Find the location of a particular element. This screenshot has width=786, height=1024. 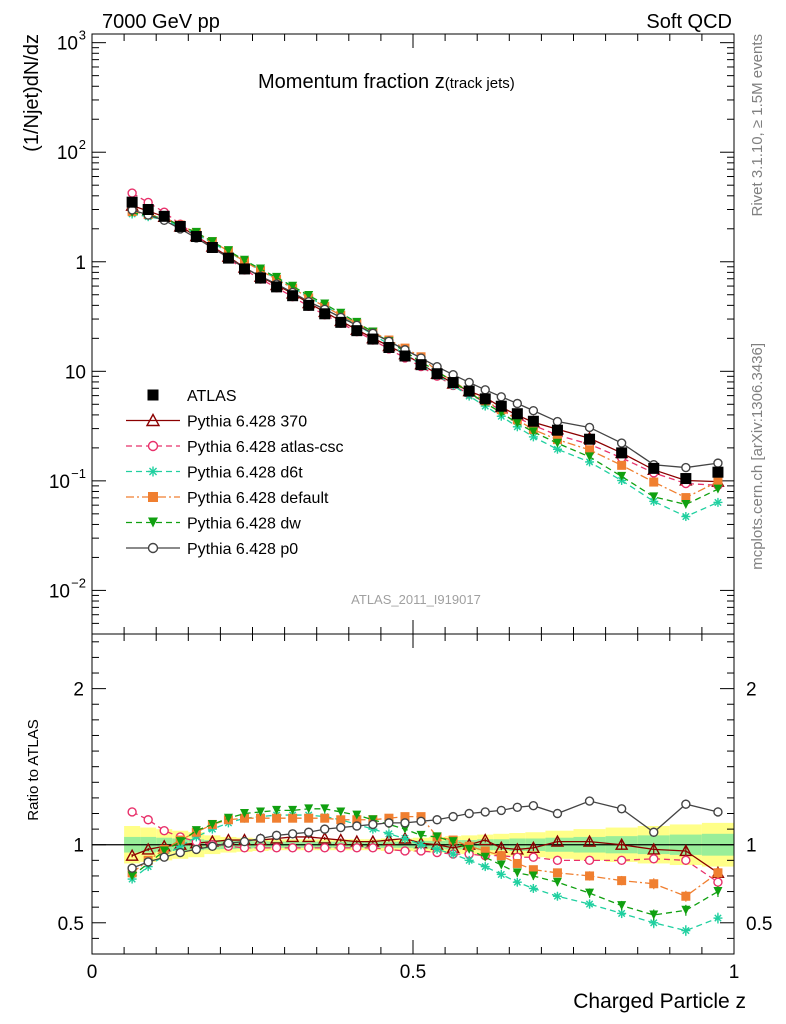

rivet-label: Rivet 3.1.10, ≥ 1.5M events is located at coordinates (757, 125).